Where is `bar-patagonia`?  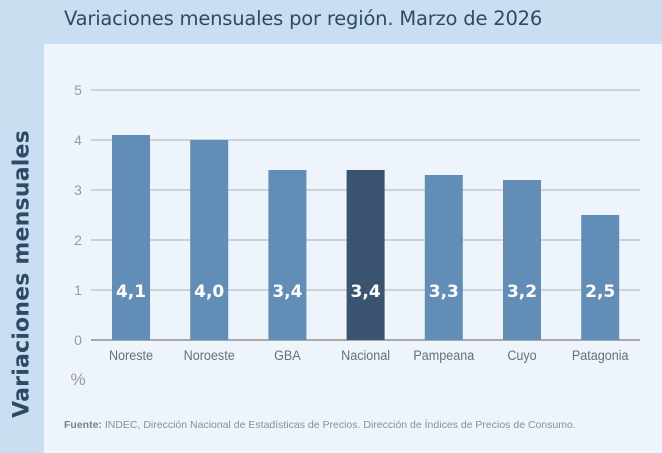
bar-patagonia is located at coordinates (600, 277).